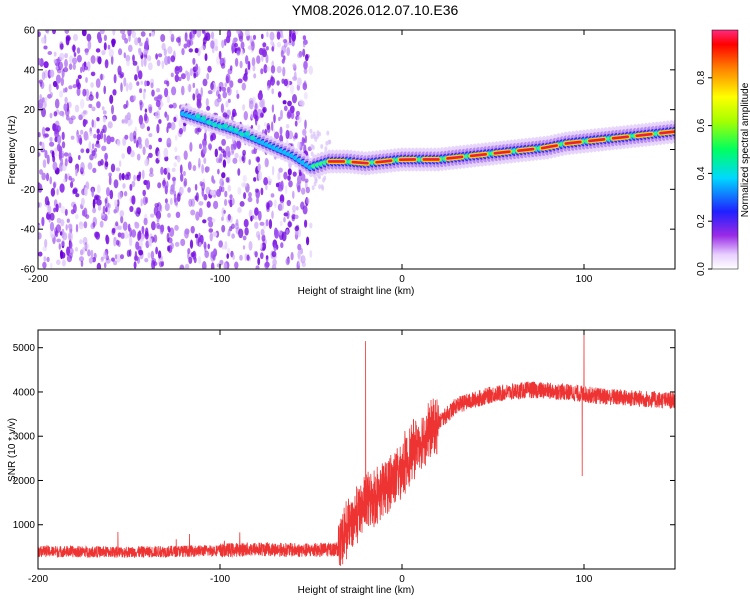  What do you see at coordinates (356, 590) in the screenshot?
I see `snr-x-label: Height of straight line (km)` at bounding box center [356, 590].